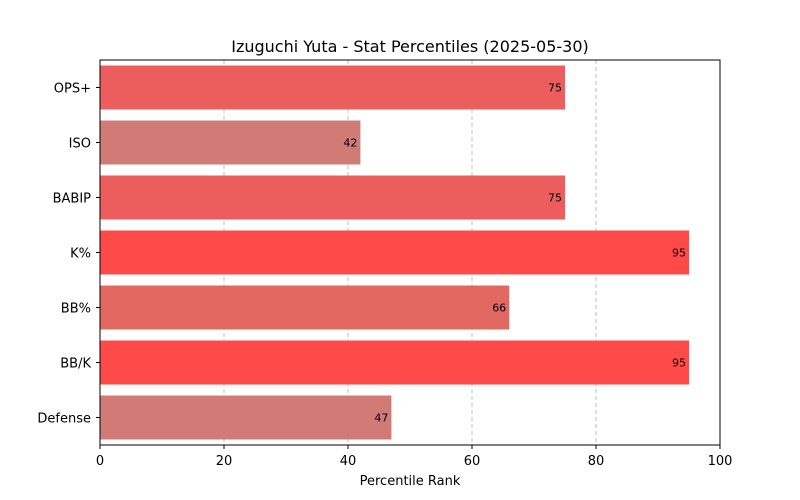  What do you see at coordinates (72, 199) in the screenshot?
I see `y-tick-label: BABIP` at bounding box center [72, 199].